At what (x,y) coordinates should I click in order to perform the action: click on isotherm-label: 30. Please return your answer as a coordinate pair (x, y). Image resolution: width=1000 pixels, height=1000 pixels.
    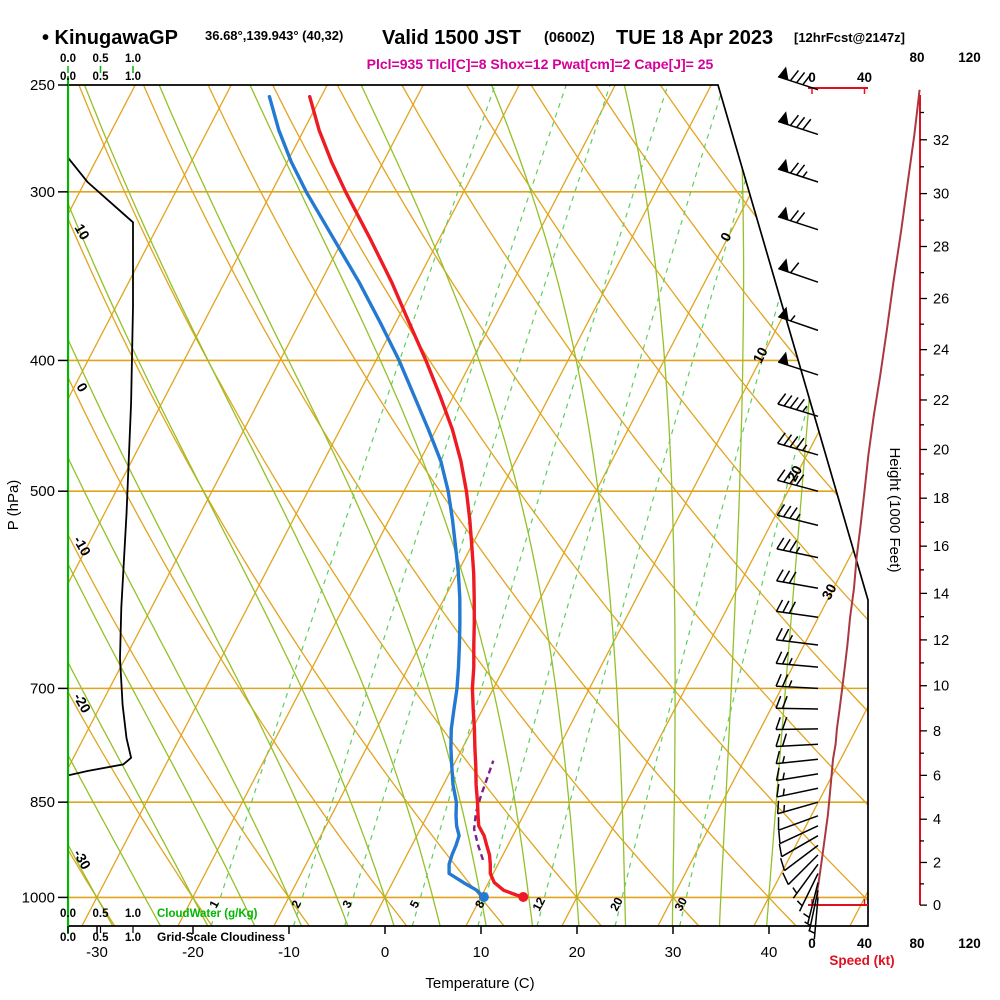
    Looking at the image, I should click on (829, 591).